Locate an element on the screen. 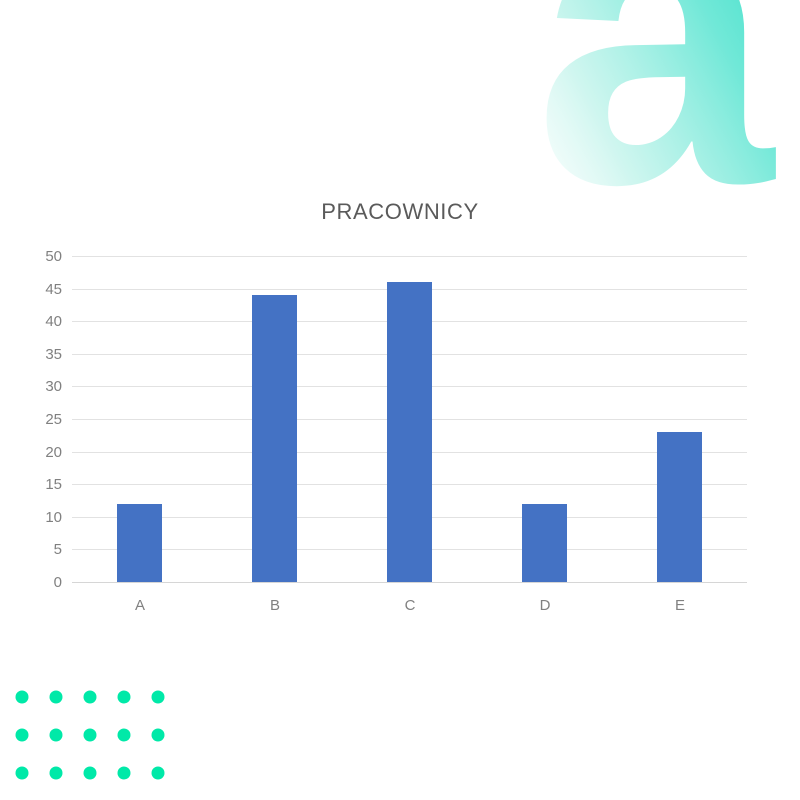 This screenshot has width=800, height=800. bar-e is located at coordinates (679, 507).